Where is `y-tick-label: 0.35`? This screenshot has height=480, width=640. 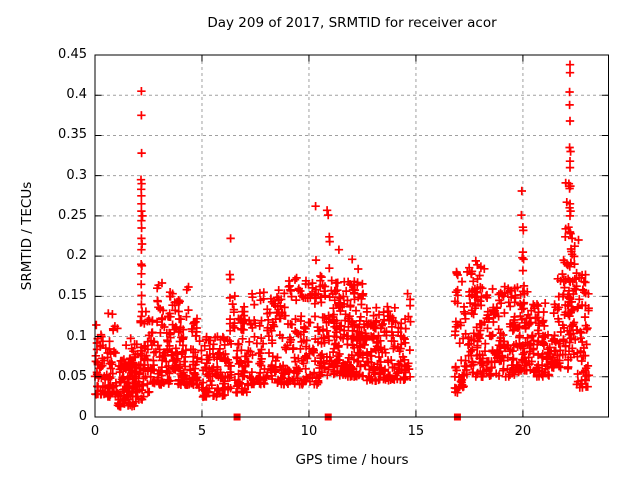 y-tick-label: 0.35 is located at coordinates (72, 135).